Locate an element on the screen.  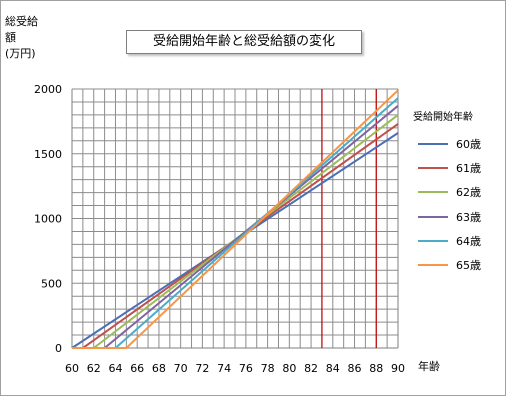
x-tick-label: 90 is located at coordinates (398, 368).